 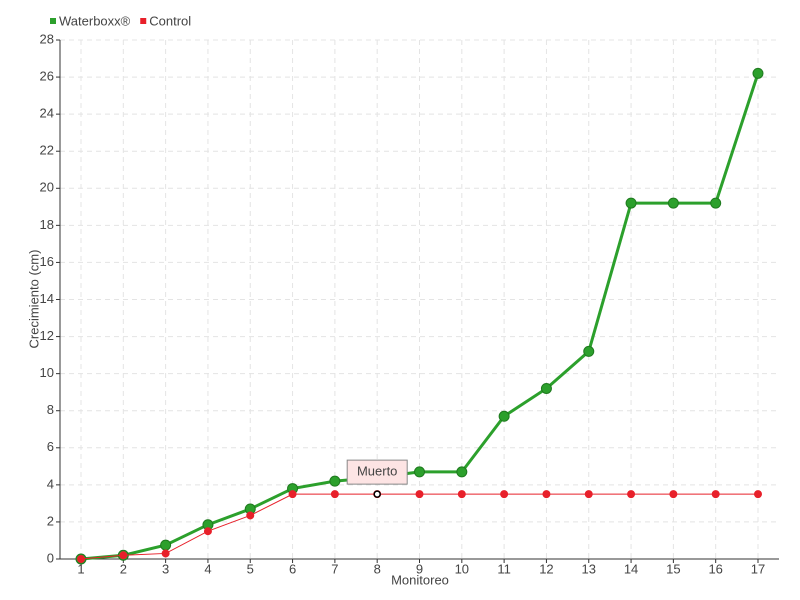 I want to click on x-tick-label: 3, so click(x=165, y=568).